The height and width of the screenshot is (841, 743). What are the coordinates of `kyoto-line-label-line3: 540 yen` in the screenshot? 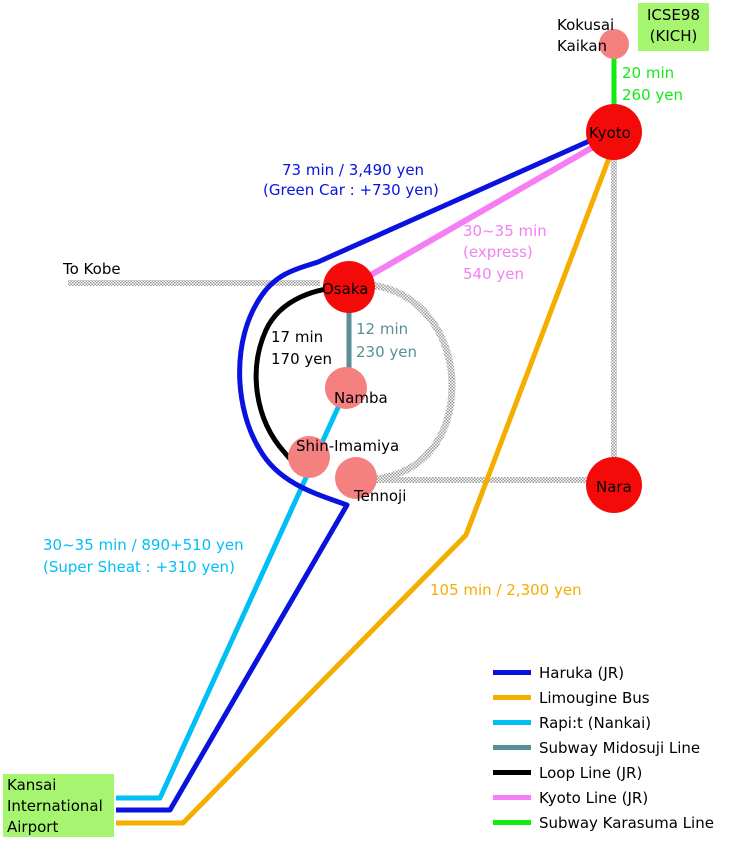 It's located at (493, 274).